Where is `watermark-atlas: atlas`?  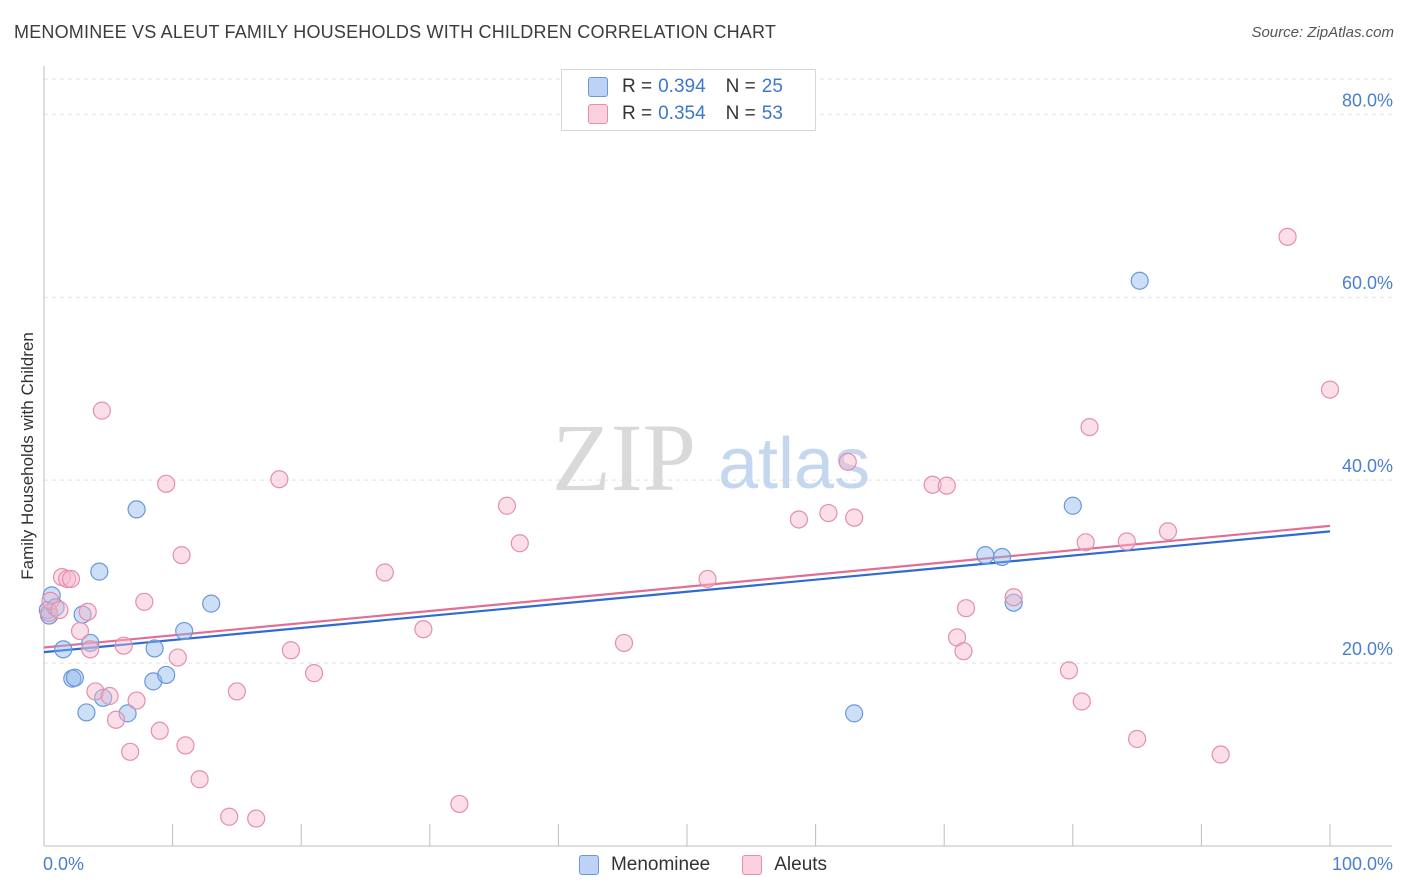
watermark-atlas: atlas is located at coordinates (794, 464).